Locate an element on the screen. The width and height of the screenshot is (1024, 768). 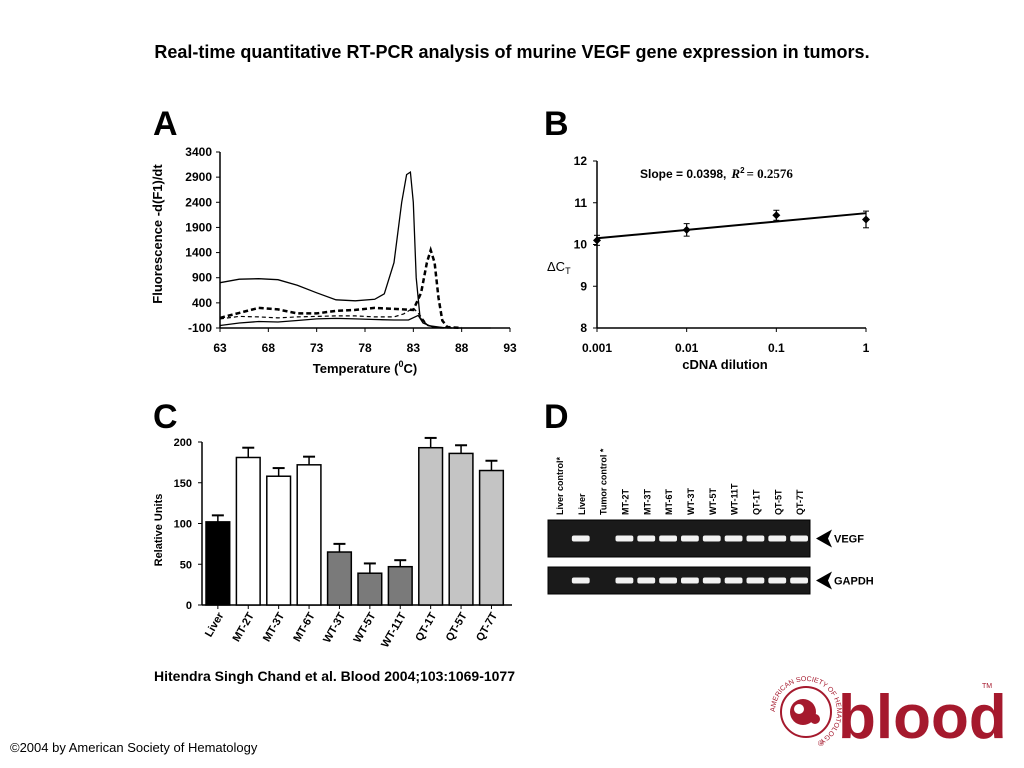
chart-b-ylabel: ΔCT is located at coordinates (559, 267).